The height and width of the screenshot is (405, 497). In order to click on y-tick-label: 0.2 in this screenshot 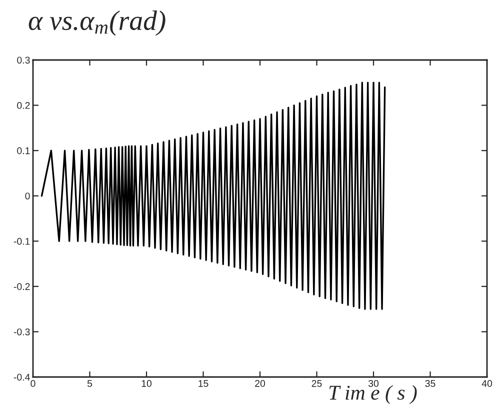, I will do `click(23, 105)`.